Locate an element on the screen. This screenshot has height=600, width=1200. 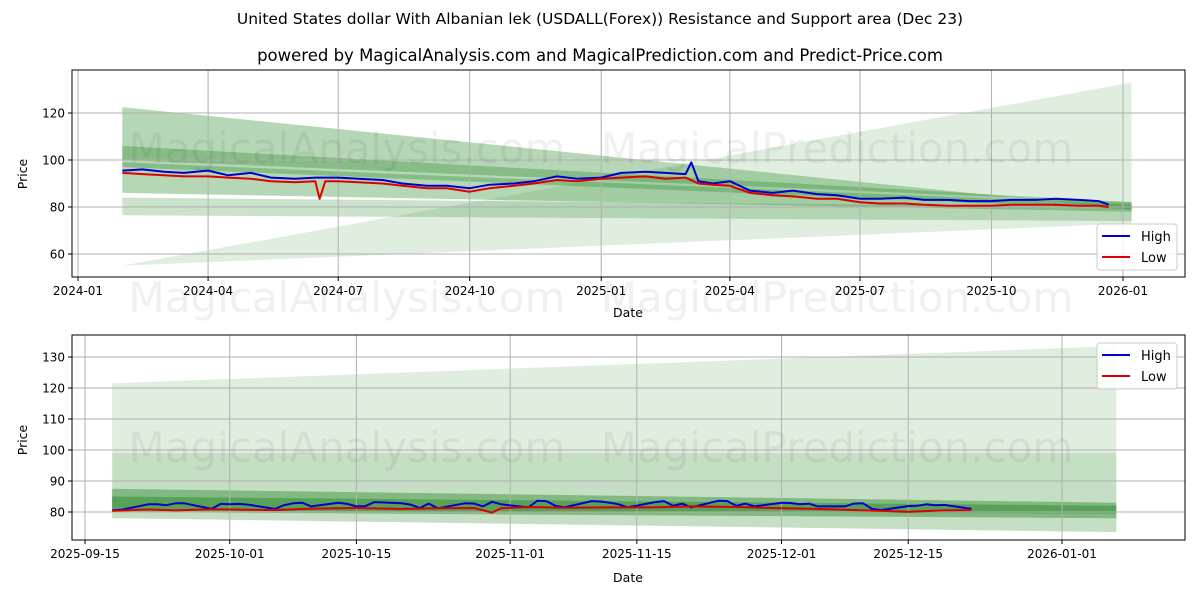
x-tick-label: 2024-07 is located at coordinates (338, 291).